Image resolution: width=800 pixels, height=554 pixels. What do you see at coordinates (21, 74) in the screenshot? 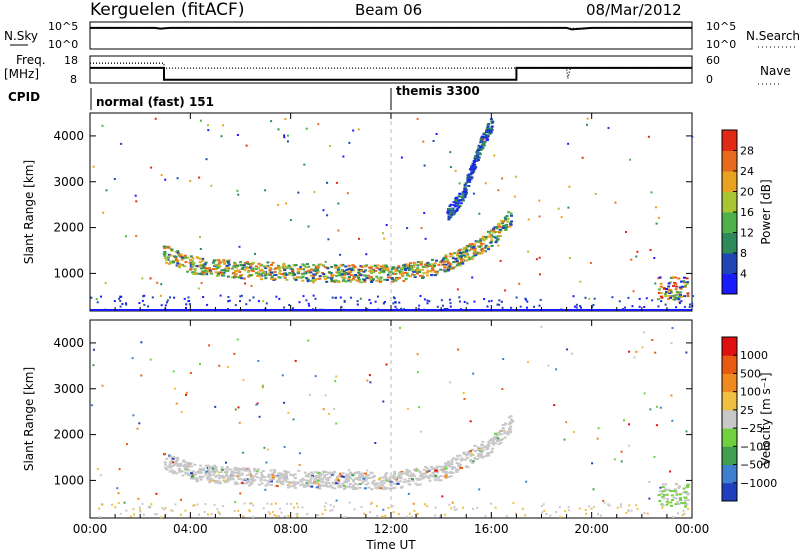
I see `freq-left-unit: [MHz]` at bounding box center [21, 74].